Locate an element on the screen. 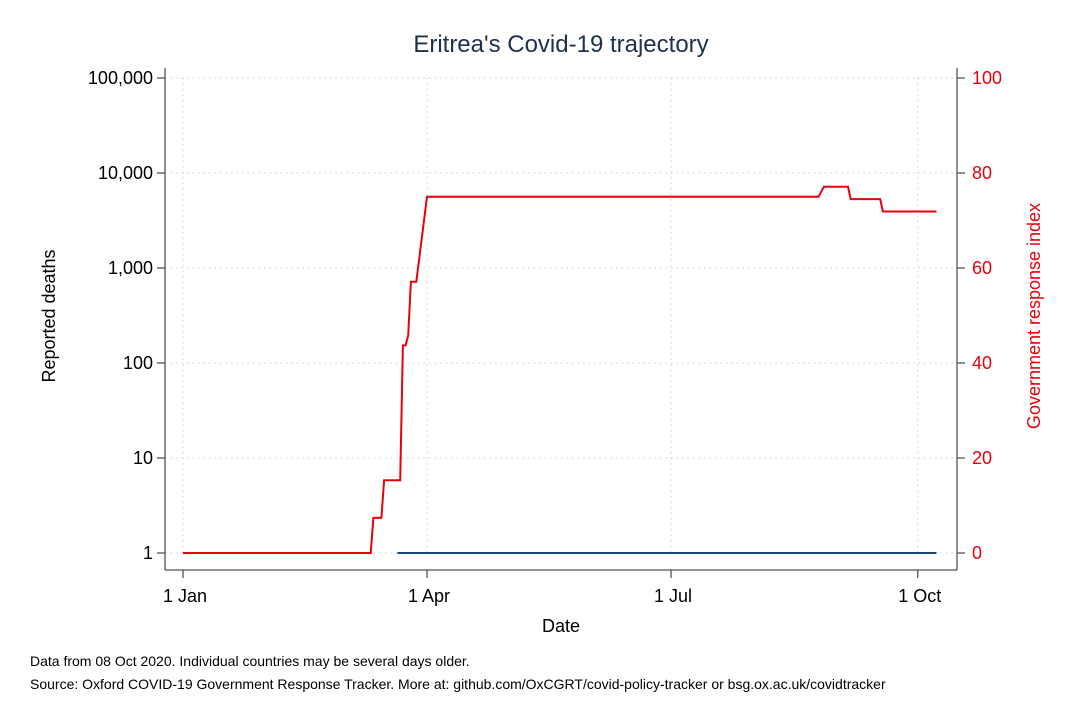 This screenshot has height=722, width=1083. y-left-tick-label: 1,000 is located at coordinates (130, 268).